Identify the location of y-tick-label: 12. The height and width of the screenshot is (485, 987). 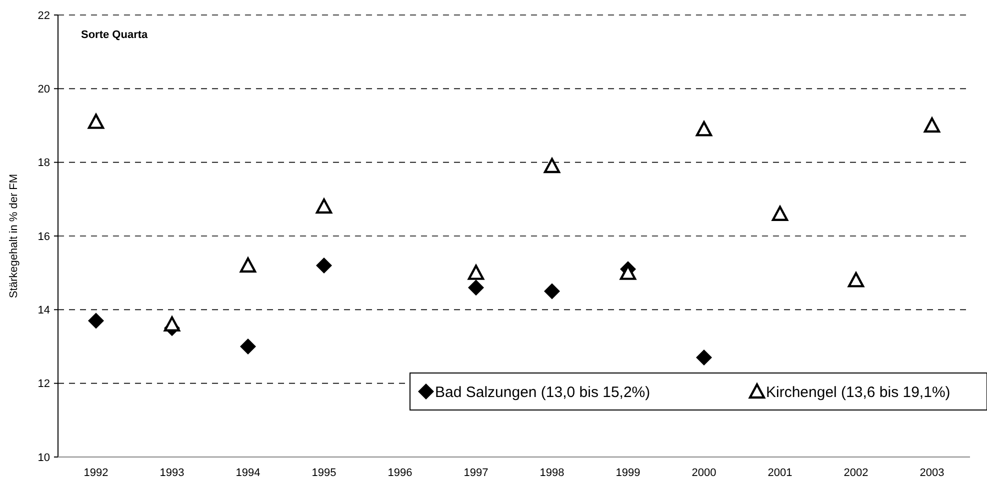
(44, 384).